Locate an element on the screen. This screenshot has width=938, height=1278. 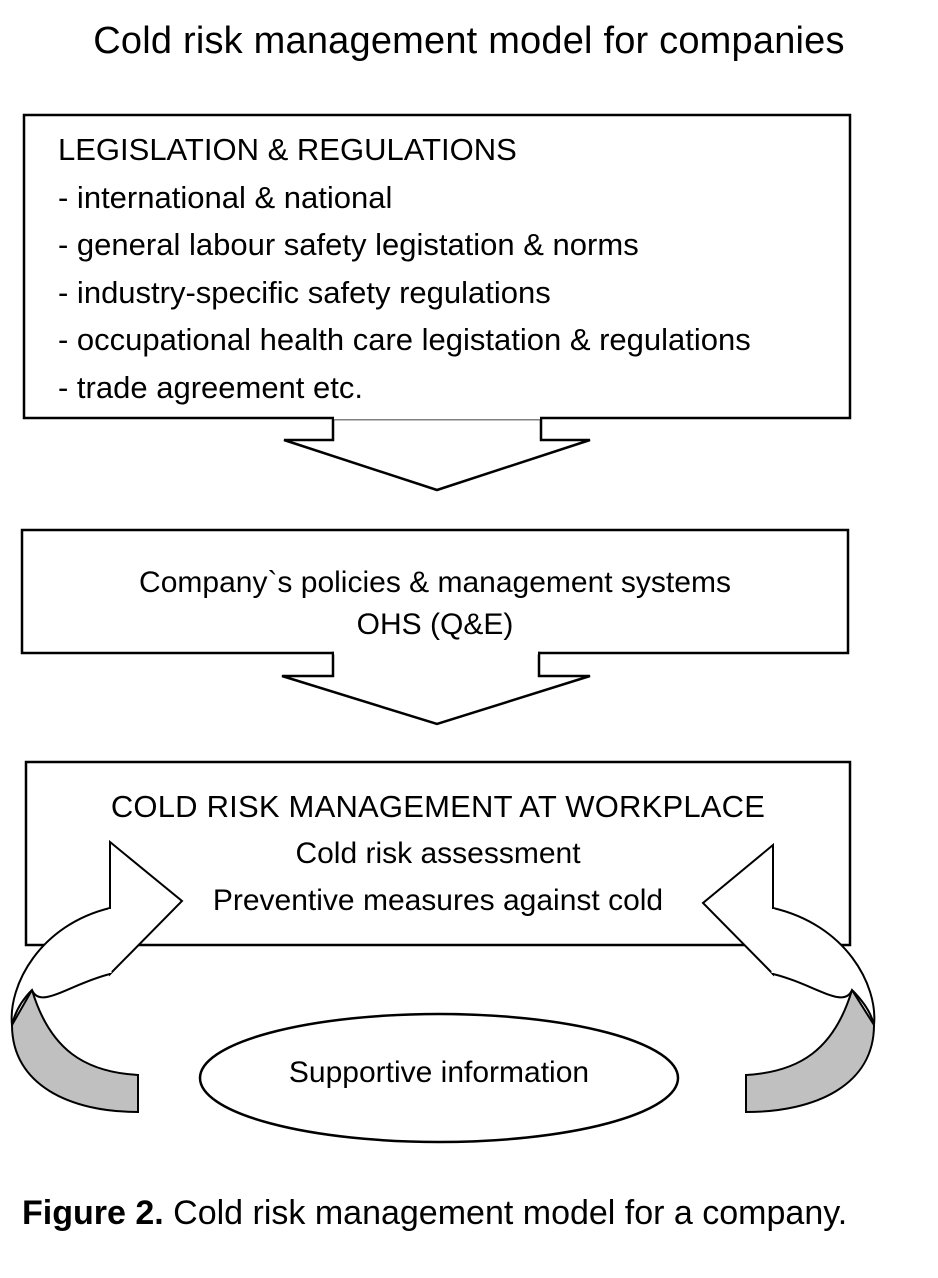
legislation-item: - trade agreement etc. is located at coordinates (210, 387).